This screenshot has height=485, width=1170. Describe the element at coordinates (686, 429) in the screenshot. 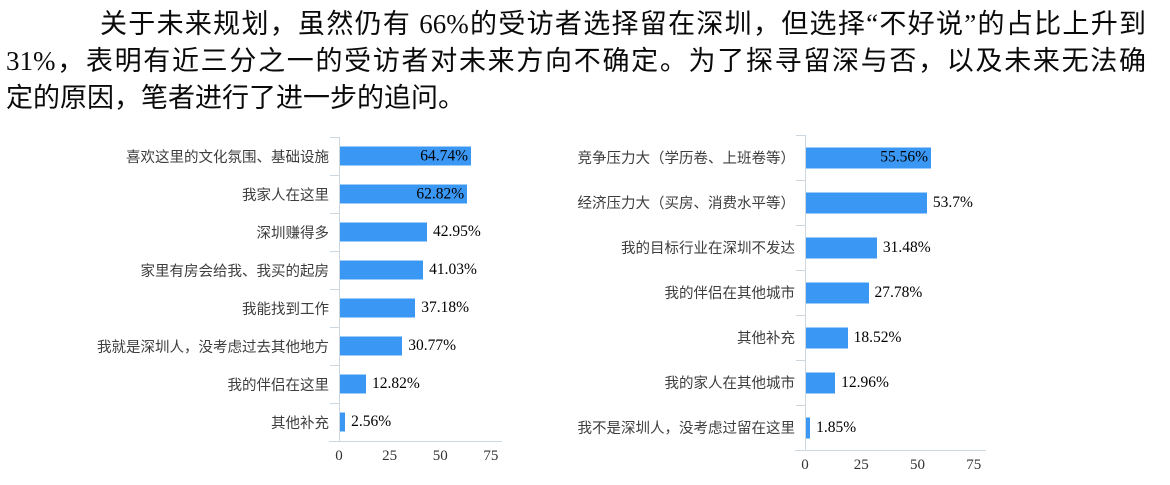

I see `category-label: 我不是深圳人，没考虑过留在这里` at that location.